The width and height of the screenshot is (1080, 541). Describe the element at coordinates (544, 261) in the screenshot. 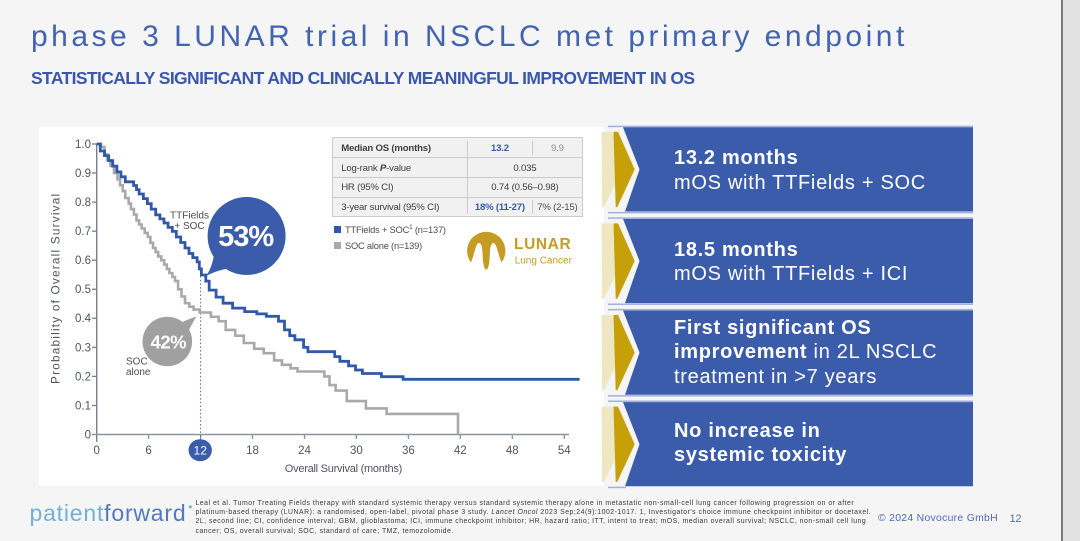

I see `svg-text: Lung Cancer` at that location.